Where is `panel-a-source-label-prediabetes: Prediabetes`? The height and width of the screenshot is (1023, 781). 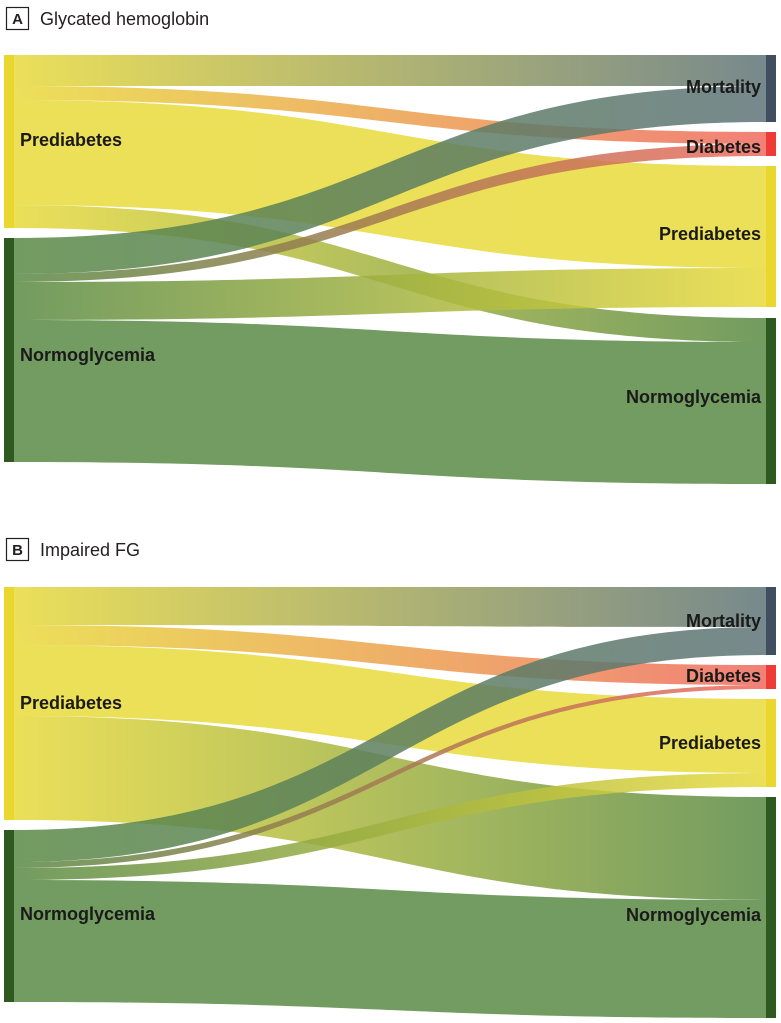
panel-a-source-label-prediabetes: Prediabetes is located at coordinates (71, 140).